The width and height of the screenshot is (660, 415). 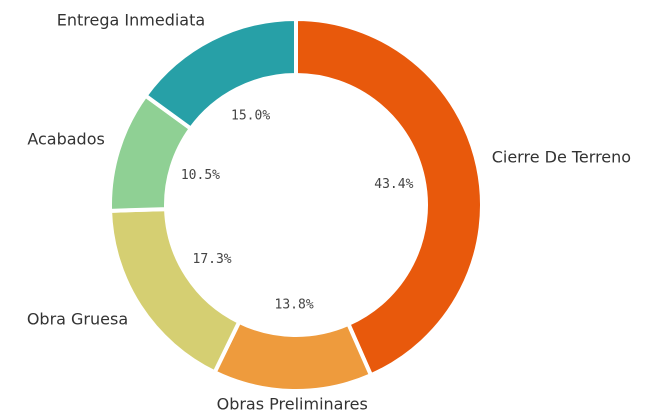 What do you see at coordinates (250, 115) in the screenshot?
I see `value-label: 15.0%` at bounding box center [250, 115].